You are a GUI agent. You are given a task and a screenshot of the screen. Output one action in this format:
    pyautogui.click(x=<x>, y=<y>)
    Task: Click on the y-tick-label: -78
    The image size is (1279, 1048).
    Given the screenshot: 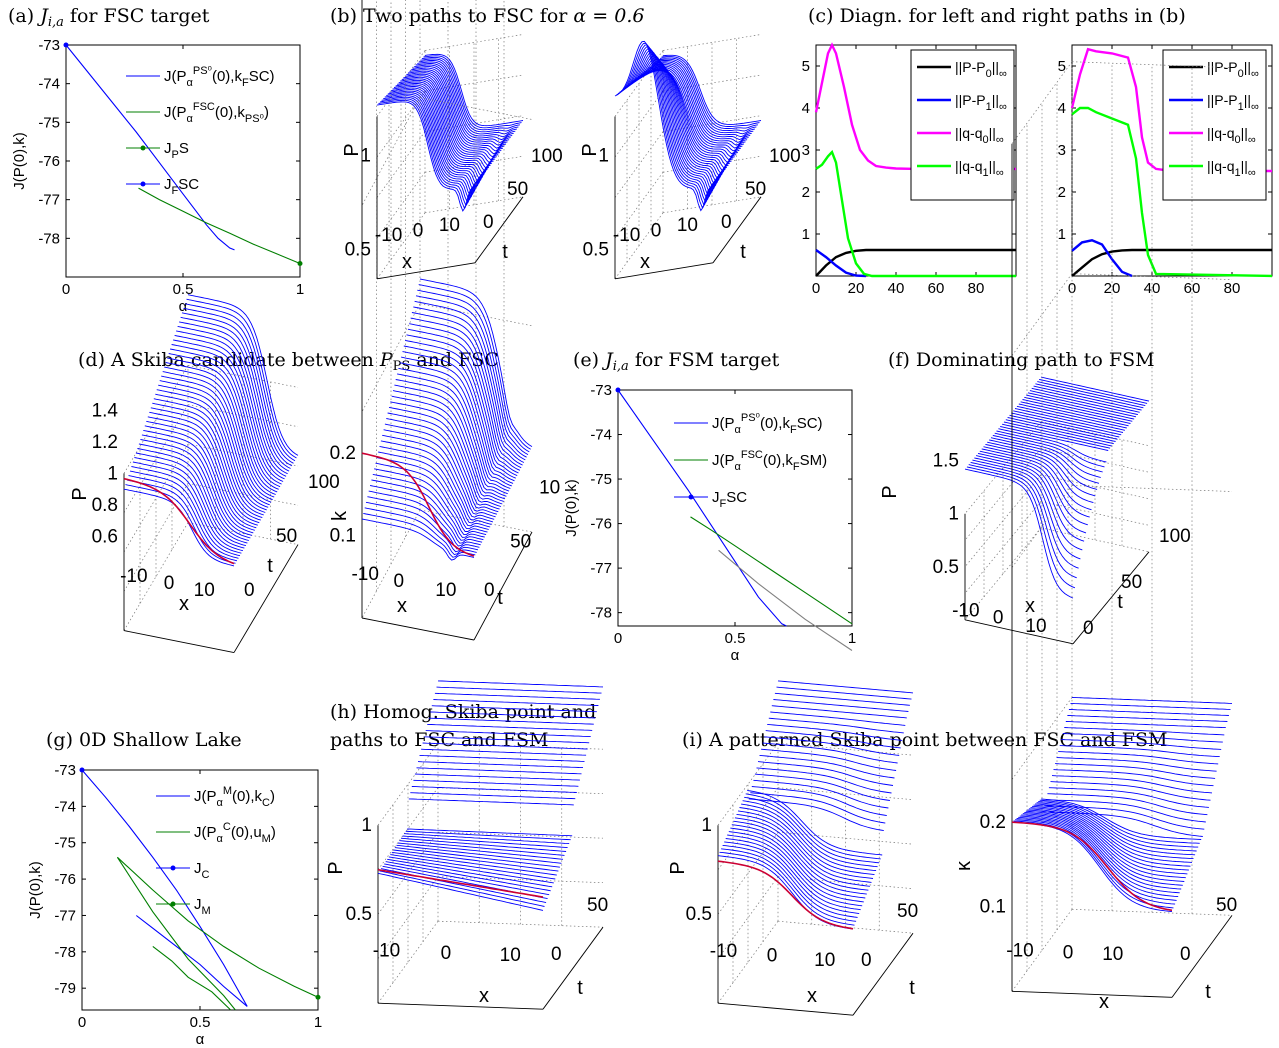 What is the action you would take?
    pyautogui.click(x=601, y=613)
    